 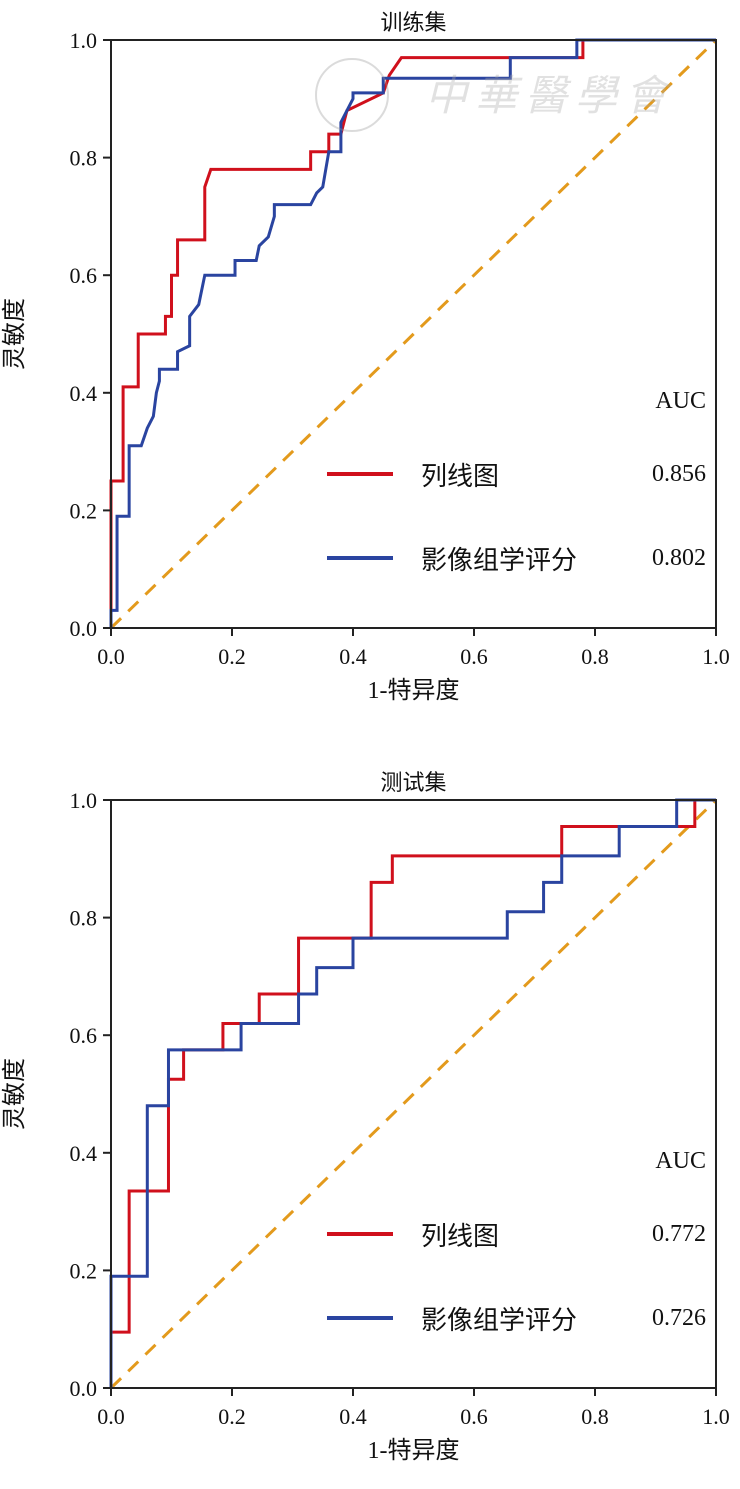 I want to click on legend-auc-value: 0.726, so click(x=679, y=1318).